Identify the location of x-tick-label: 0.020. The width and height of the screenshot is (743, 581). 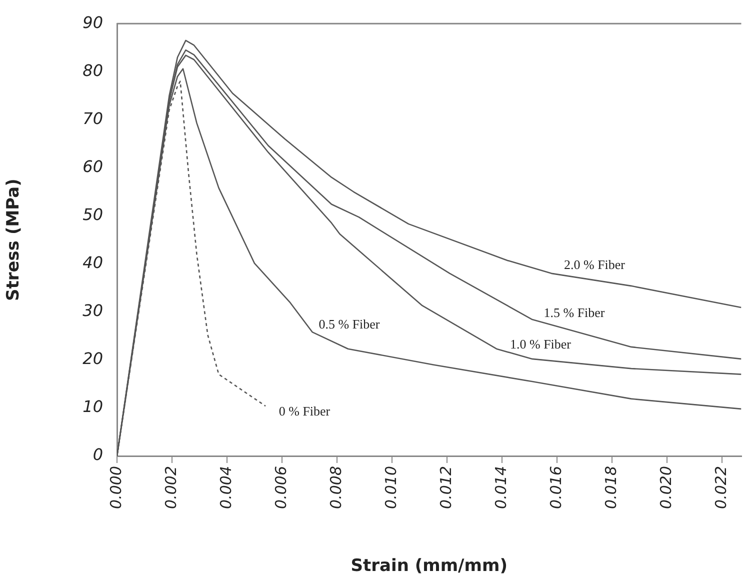
(665, 487).